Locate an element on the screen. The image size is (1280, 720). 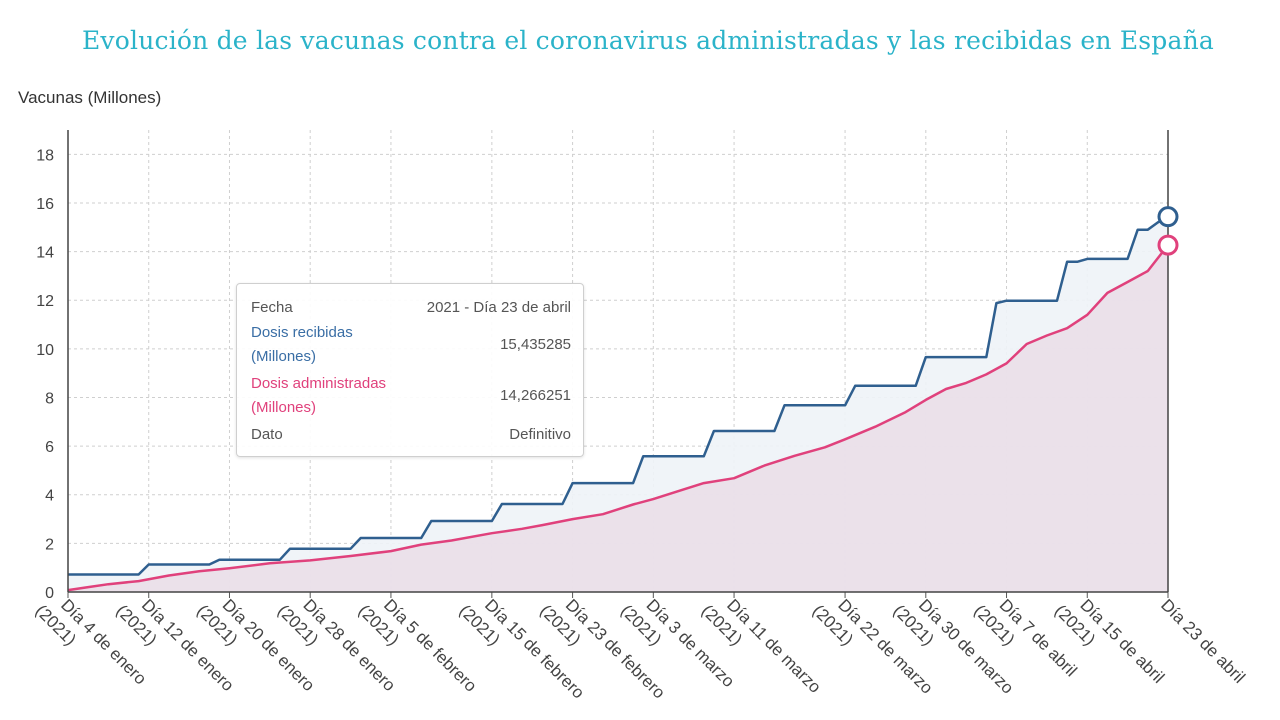
x-tick-label: Día 23 de abril is located at coordinates (1203, 641).